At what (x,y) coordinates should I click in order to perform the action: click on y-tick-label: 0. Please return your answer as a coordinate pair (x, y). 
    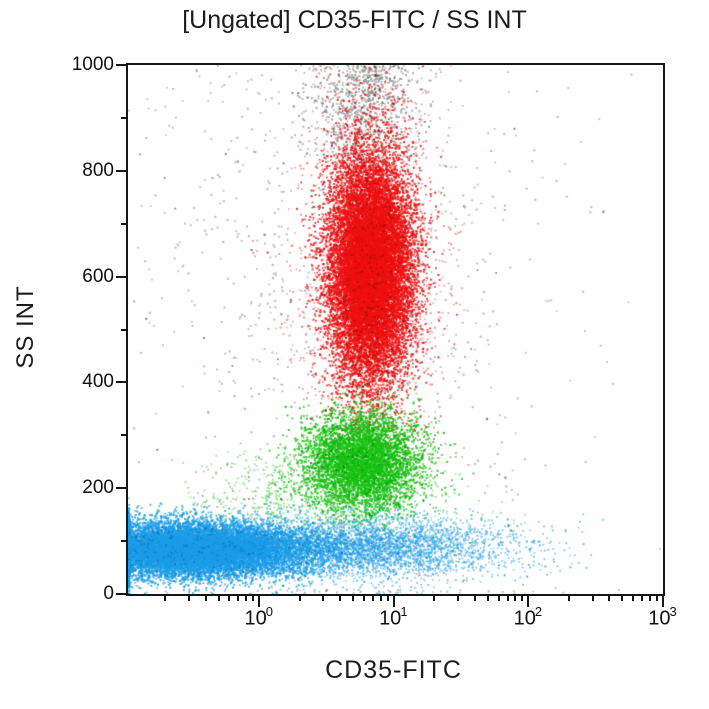
    Looking at the image, I should click on (108, 593).